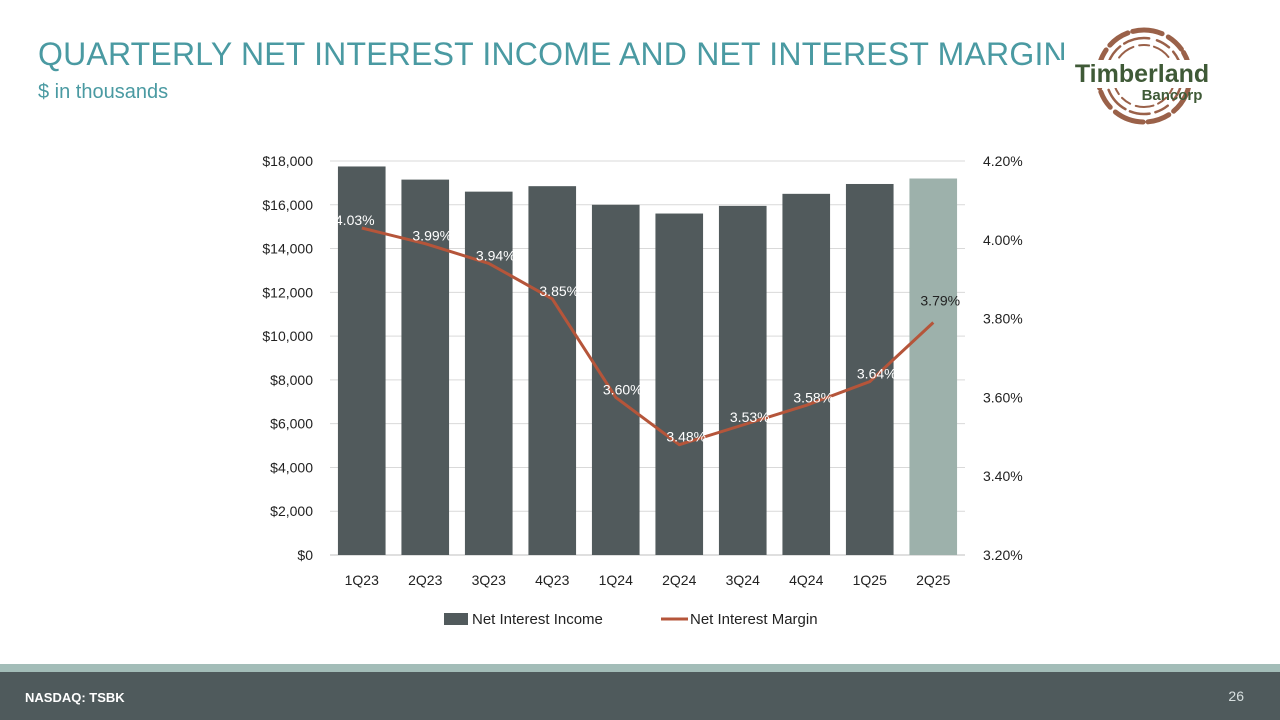  Describe the element at coordinates (1003, 397) in the screenshot. I see `y-right-tick-label: 3.60%` at that location.